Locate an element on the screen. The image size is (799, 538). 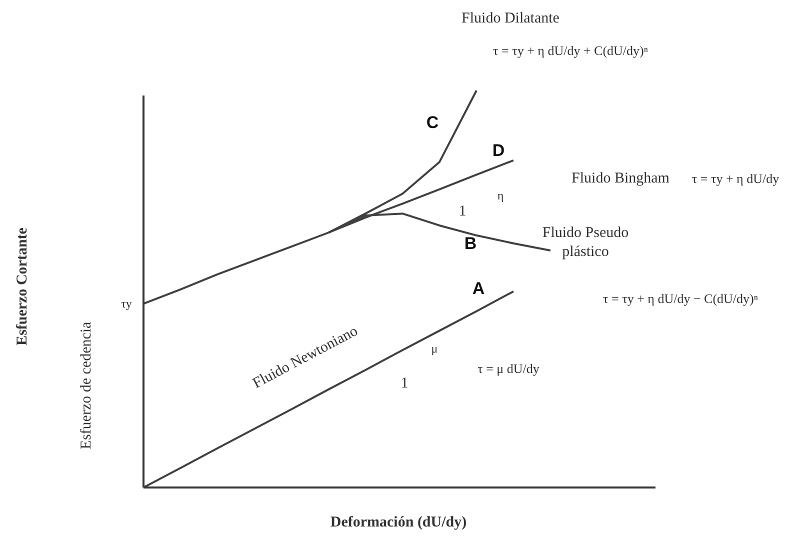
text: τ = τy + η dU/dy + C(dU/dy)ⁿ is located at coordinates (570, 50).